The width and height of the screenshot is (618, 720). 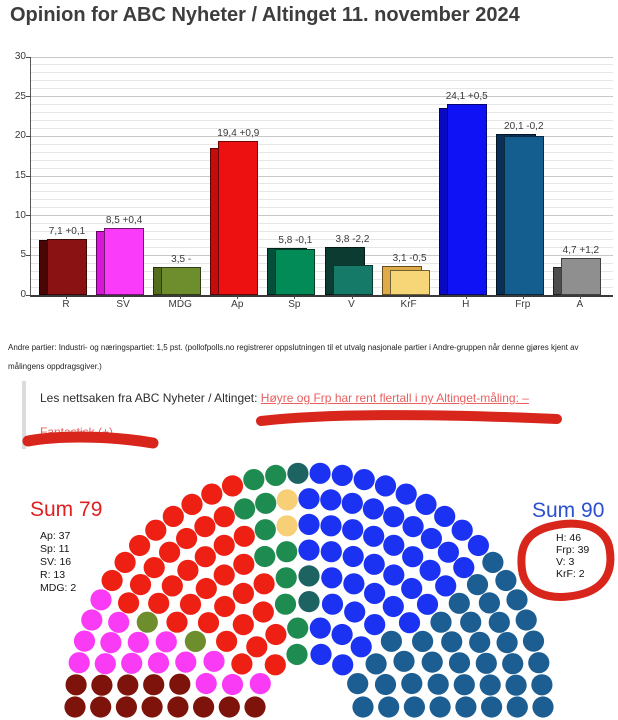 I want to click on bar-H-current, so click(x=466, y=199).